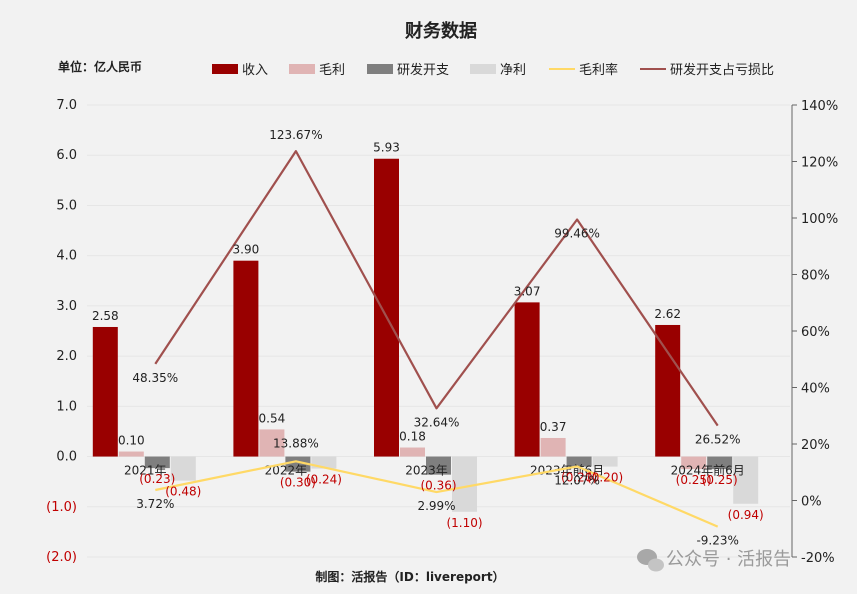 The height and width of the screenshot is (594, 857). What do you see at coordinates (819, 163) in the screenshot?
I see `right-tick-label: 120%` at bounding box center [819, 163].